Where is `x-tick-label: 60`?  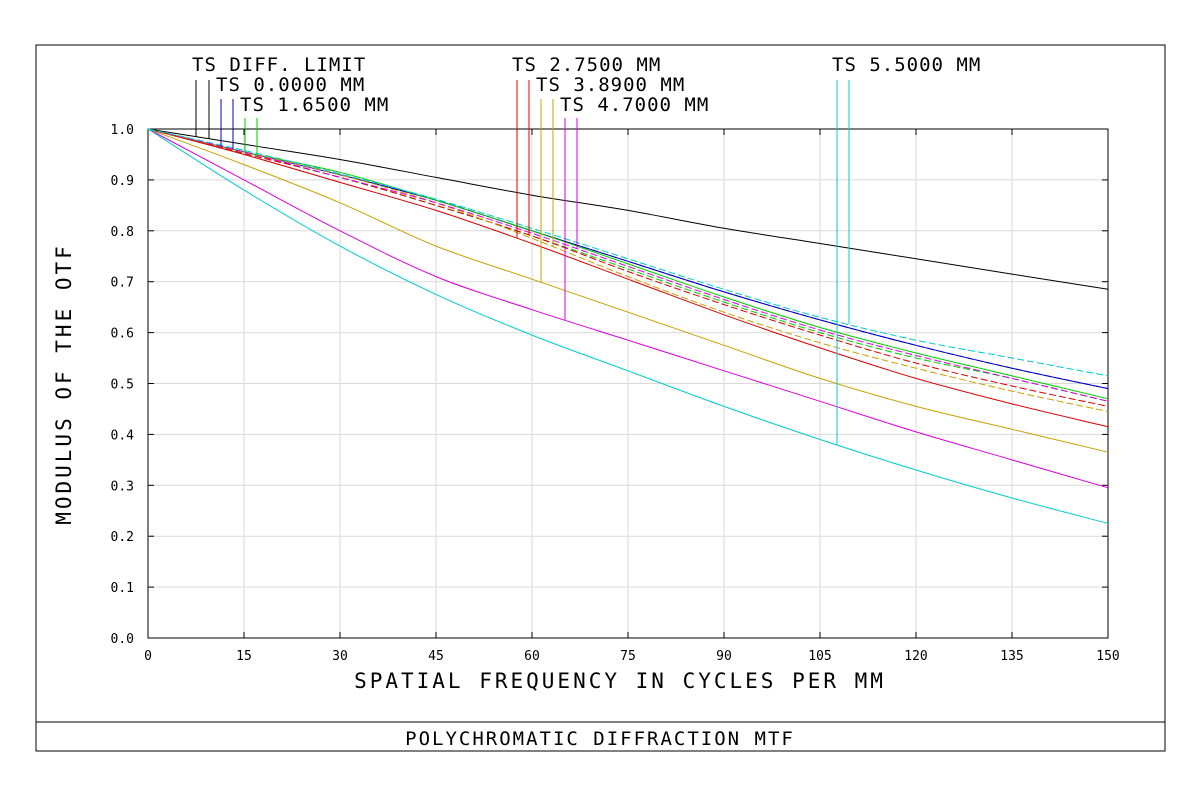
x-tick-label: 60 is located at coordinates (532, 656).